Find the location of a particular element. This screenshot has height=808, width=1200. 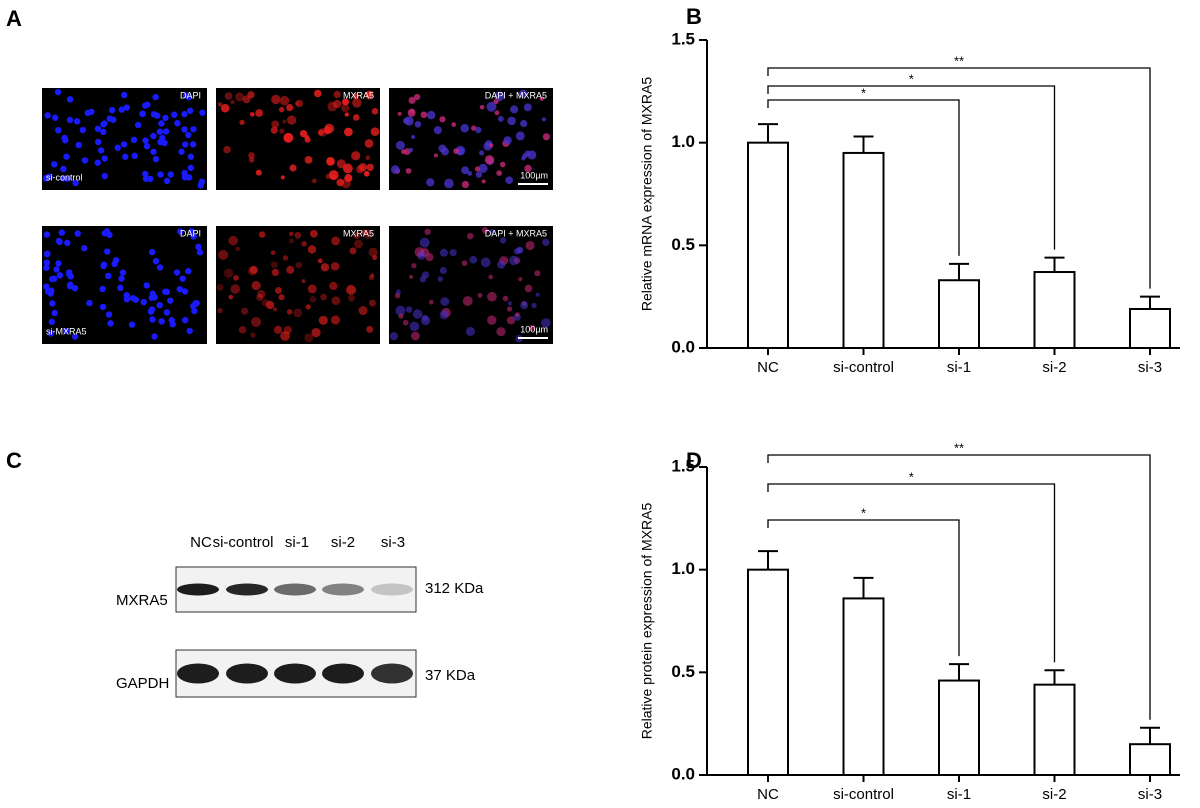

condition-label: si-MXRA5 is located at coordinates (66, 331).